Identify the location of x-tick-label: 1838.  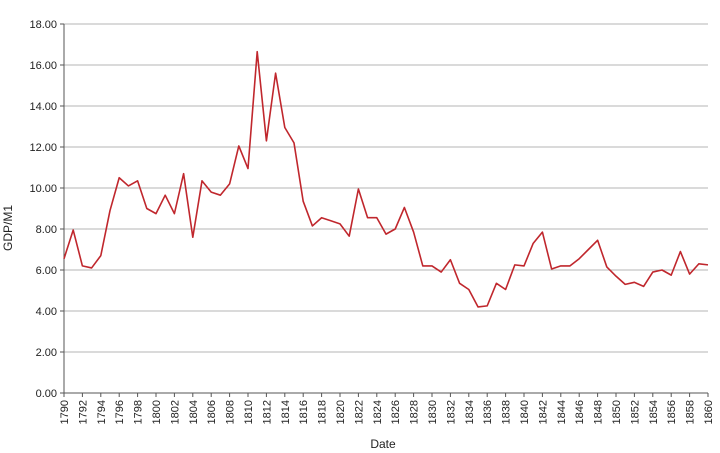
(507, 412).